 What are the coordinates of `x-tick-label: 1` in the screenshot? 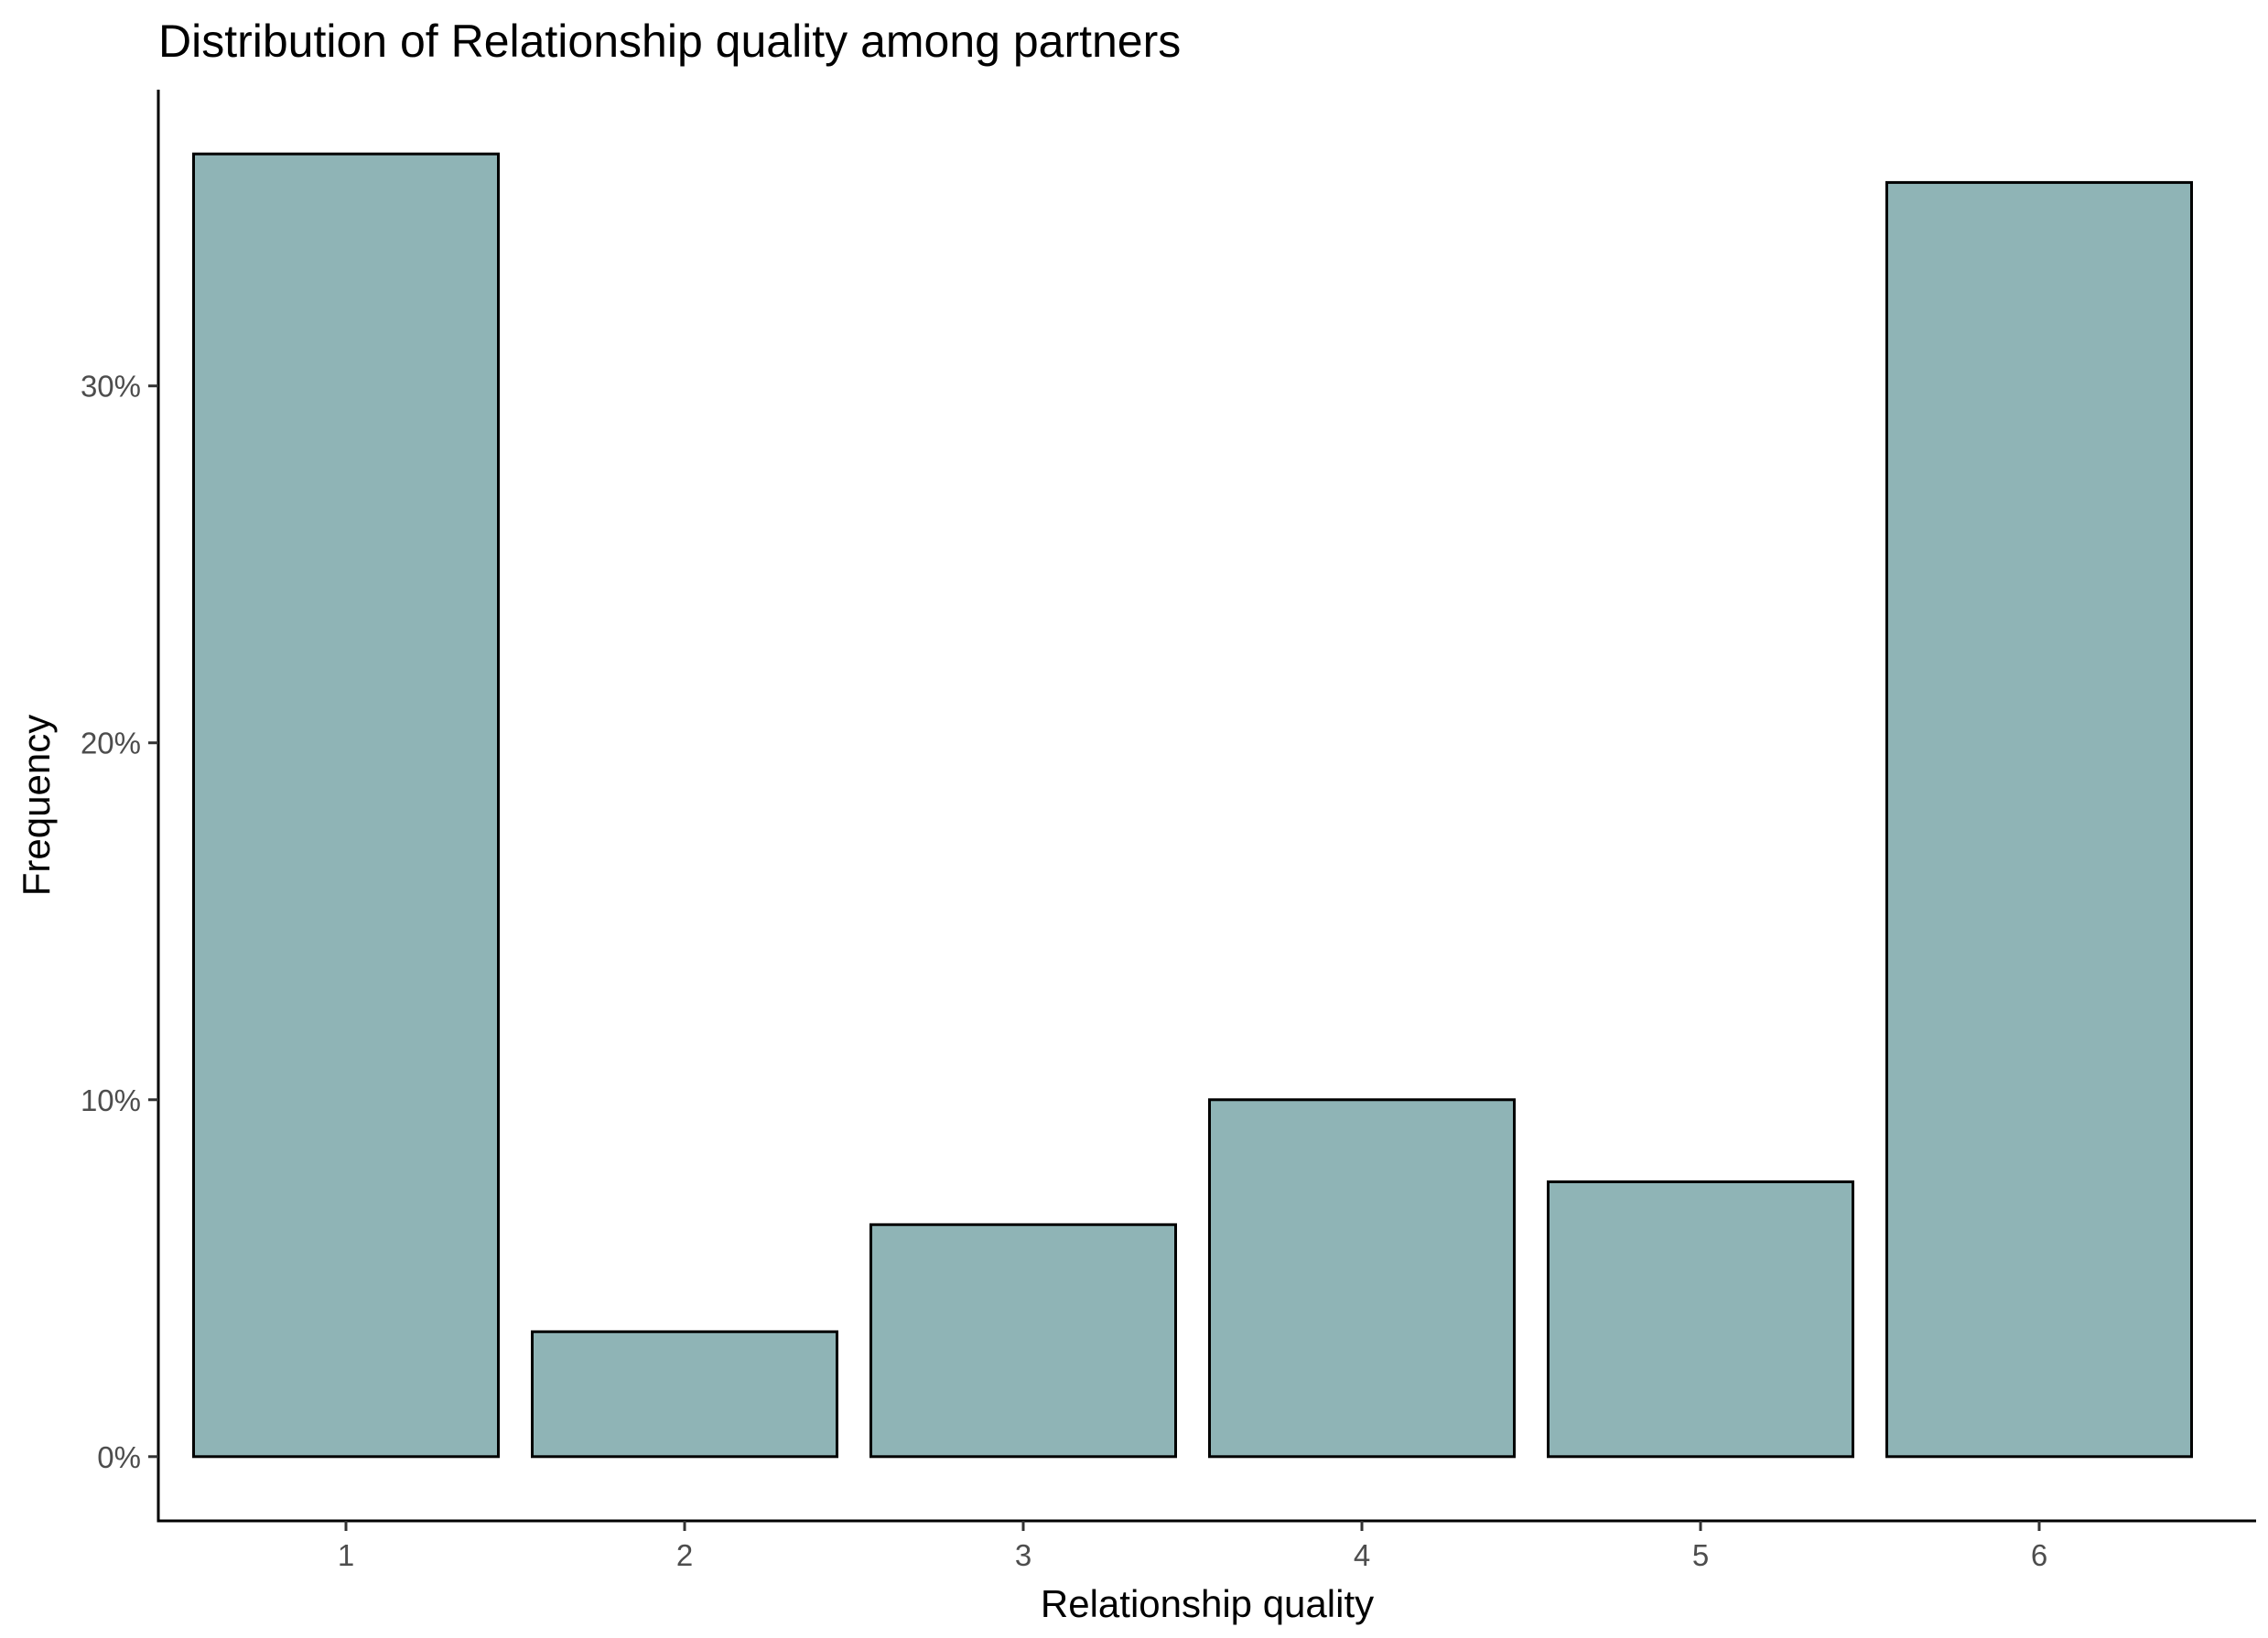 It's located at (346, 1555).